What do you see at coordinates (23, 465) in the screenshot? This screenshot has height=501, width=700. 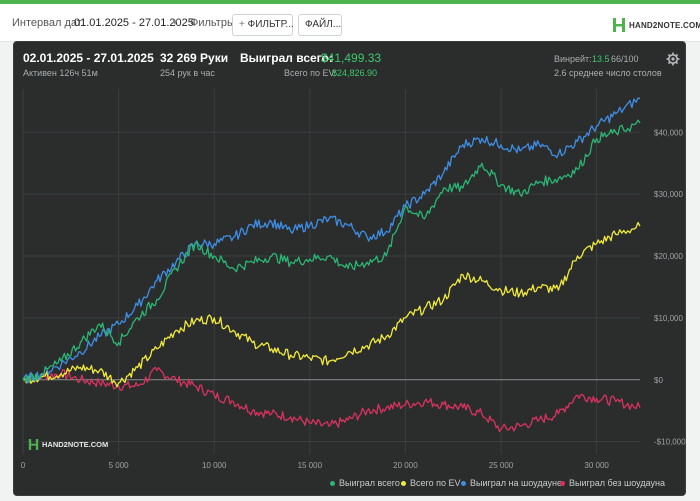 I see `x-tick-label: 0` at bounding box center [23, 465].